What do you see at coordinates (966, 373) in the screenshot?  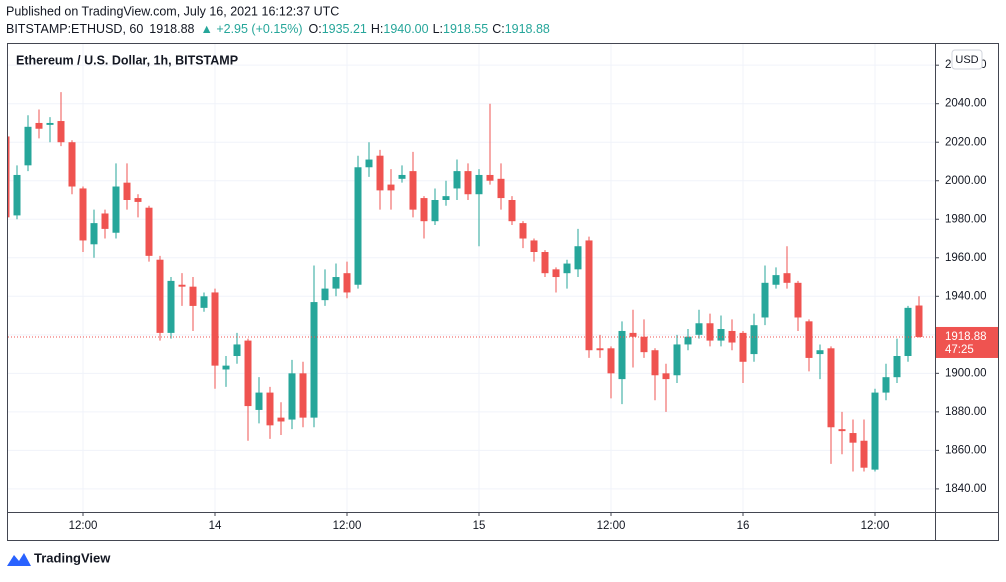 I see `y-tick-label: 1900.00` at bounding box center [966, 373].